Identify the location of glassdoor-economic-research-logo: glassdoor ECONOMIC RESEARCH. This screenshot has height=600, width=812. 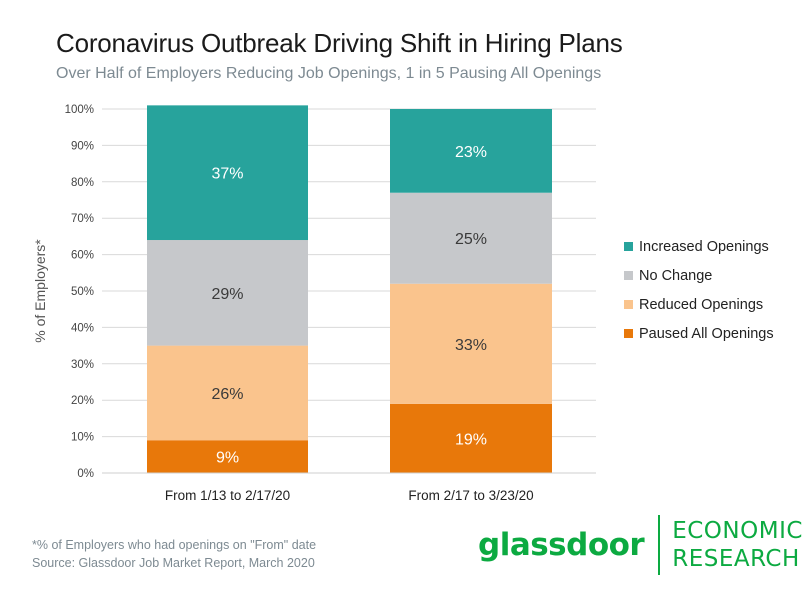
(640, 545).